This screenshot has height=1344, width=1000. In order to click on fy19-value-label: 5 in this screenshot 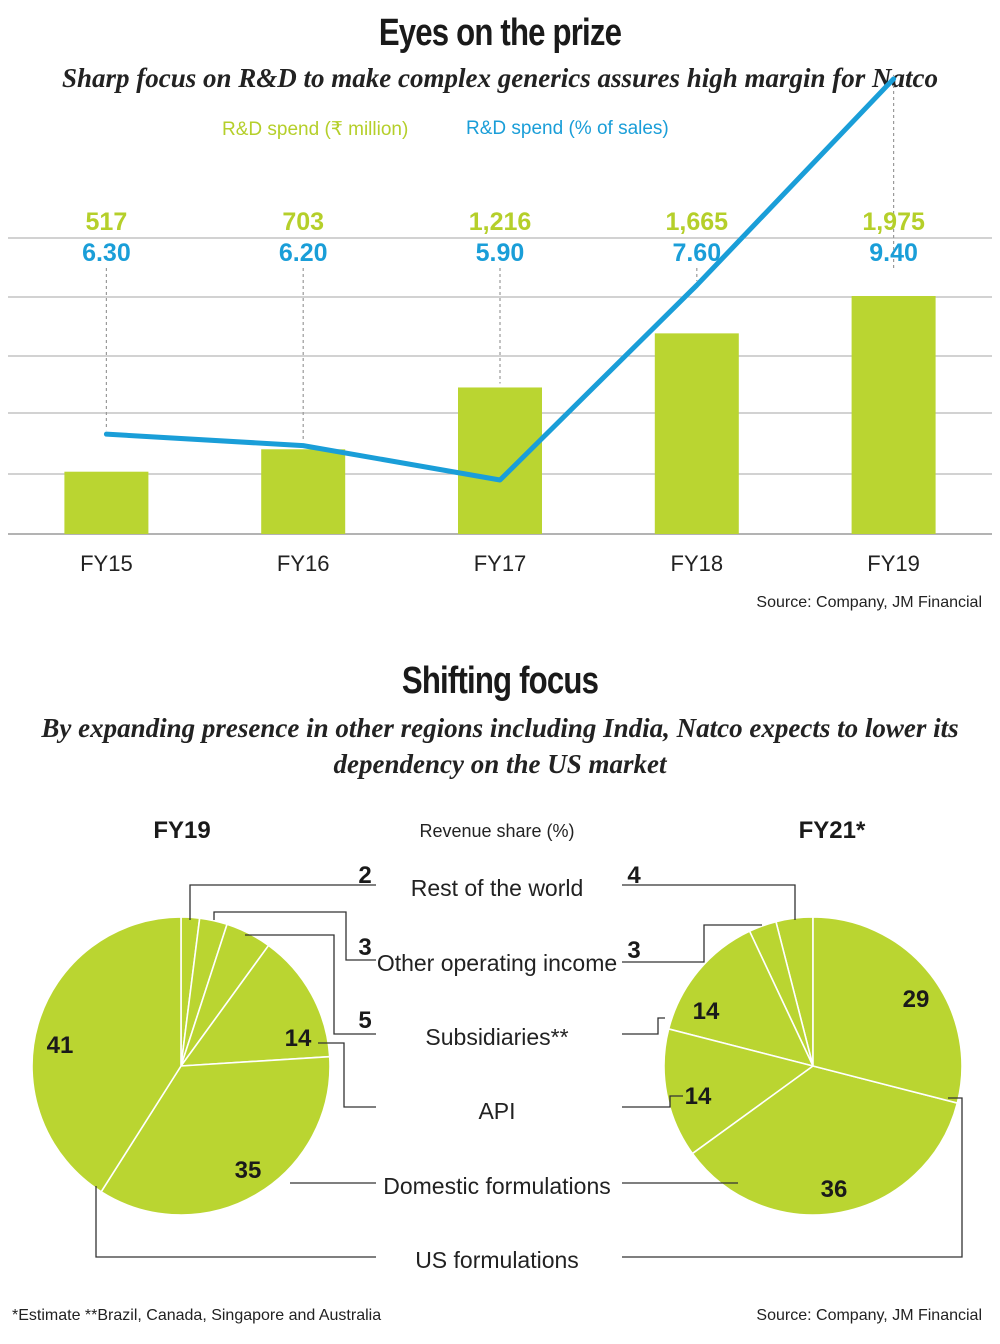, I will do `click(364, 1020)`.